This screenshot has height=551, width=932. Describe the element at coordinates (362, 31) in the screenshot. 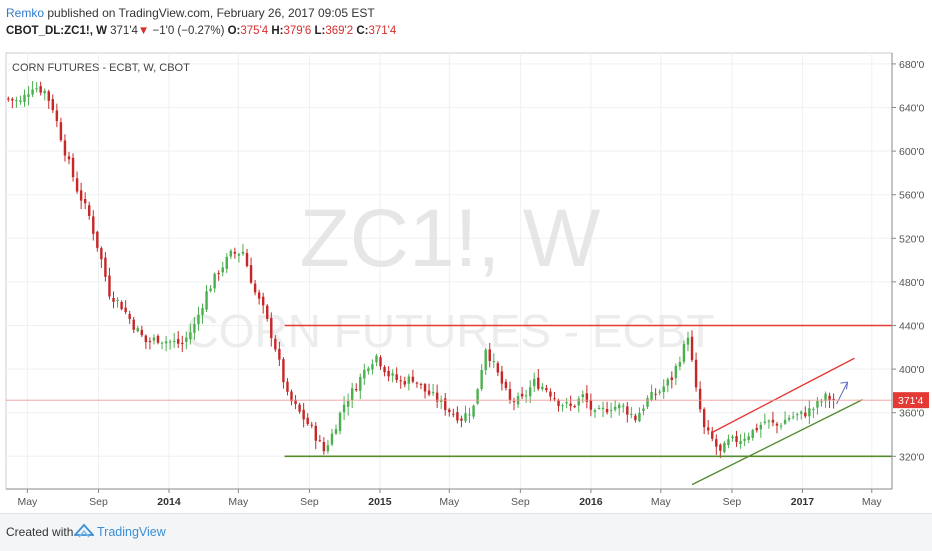

I see `close-label: C:` at that location.